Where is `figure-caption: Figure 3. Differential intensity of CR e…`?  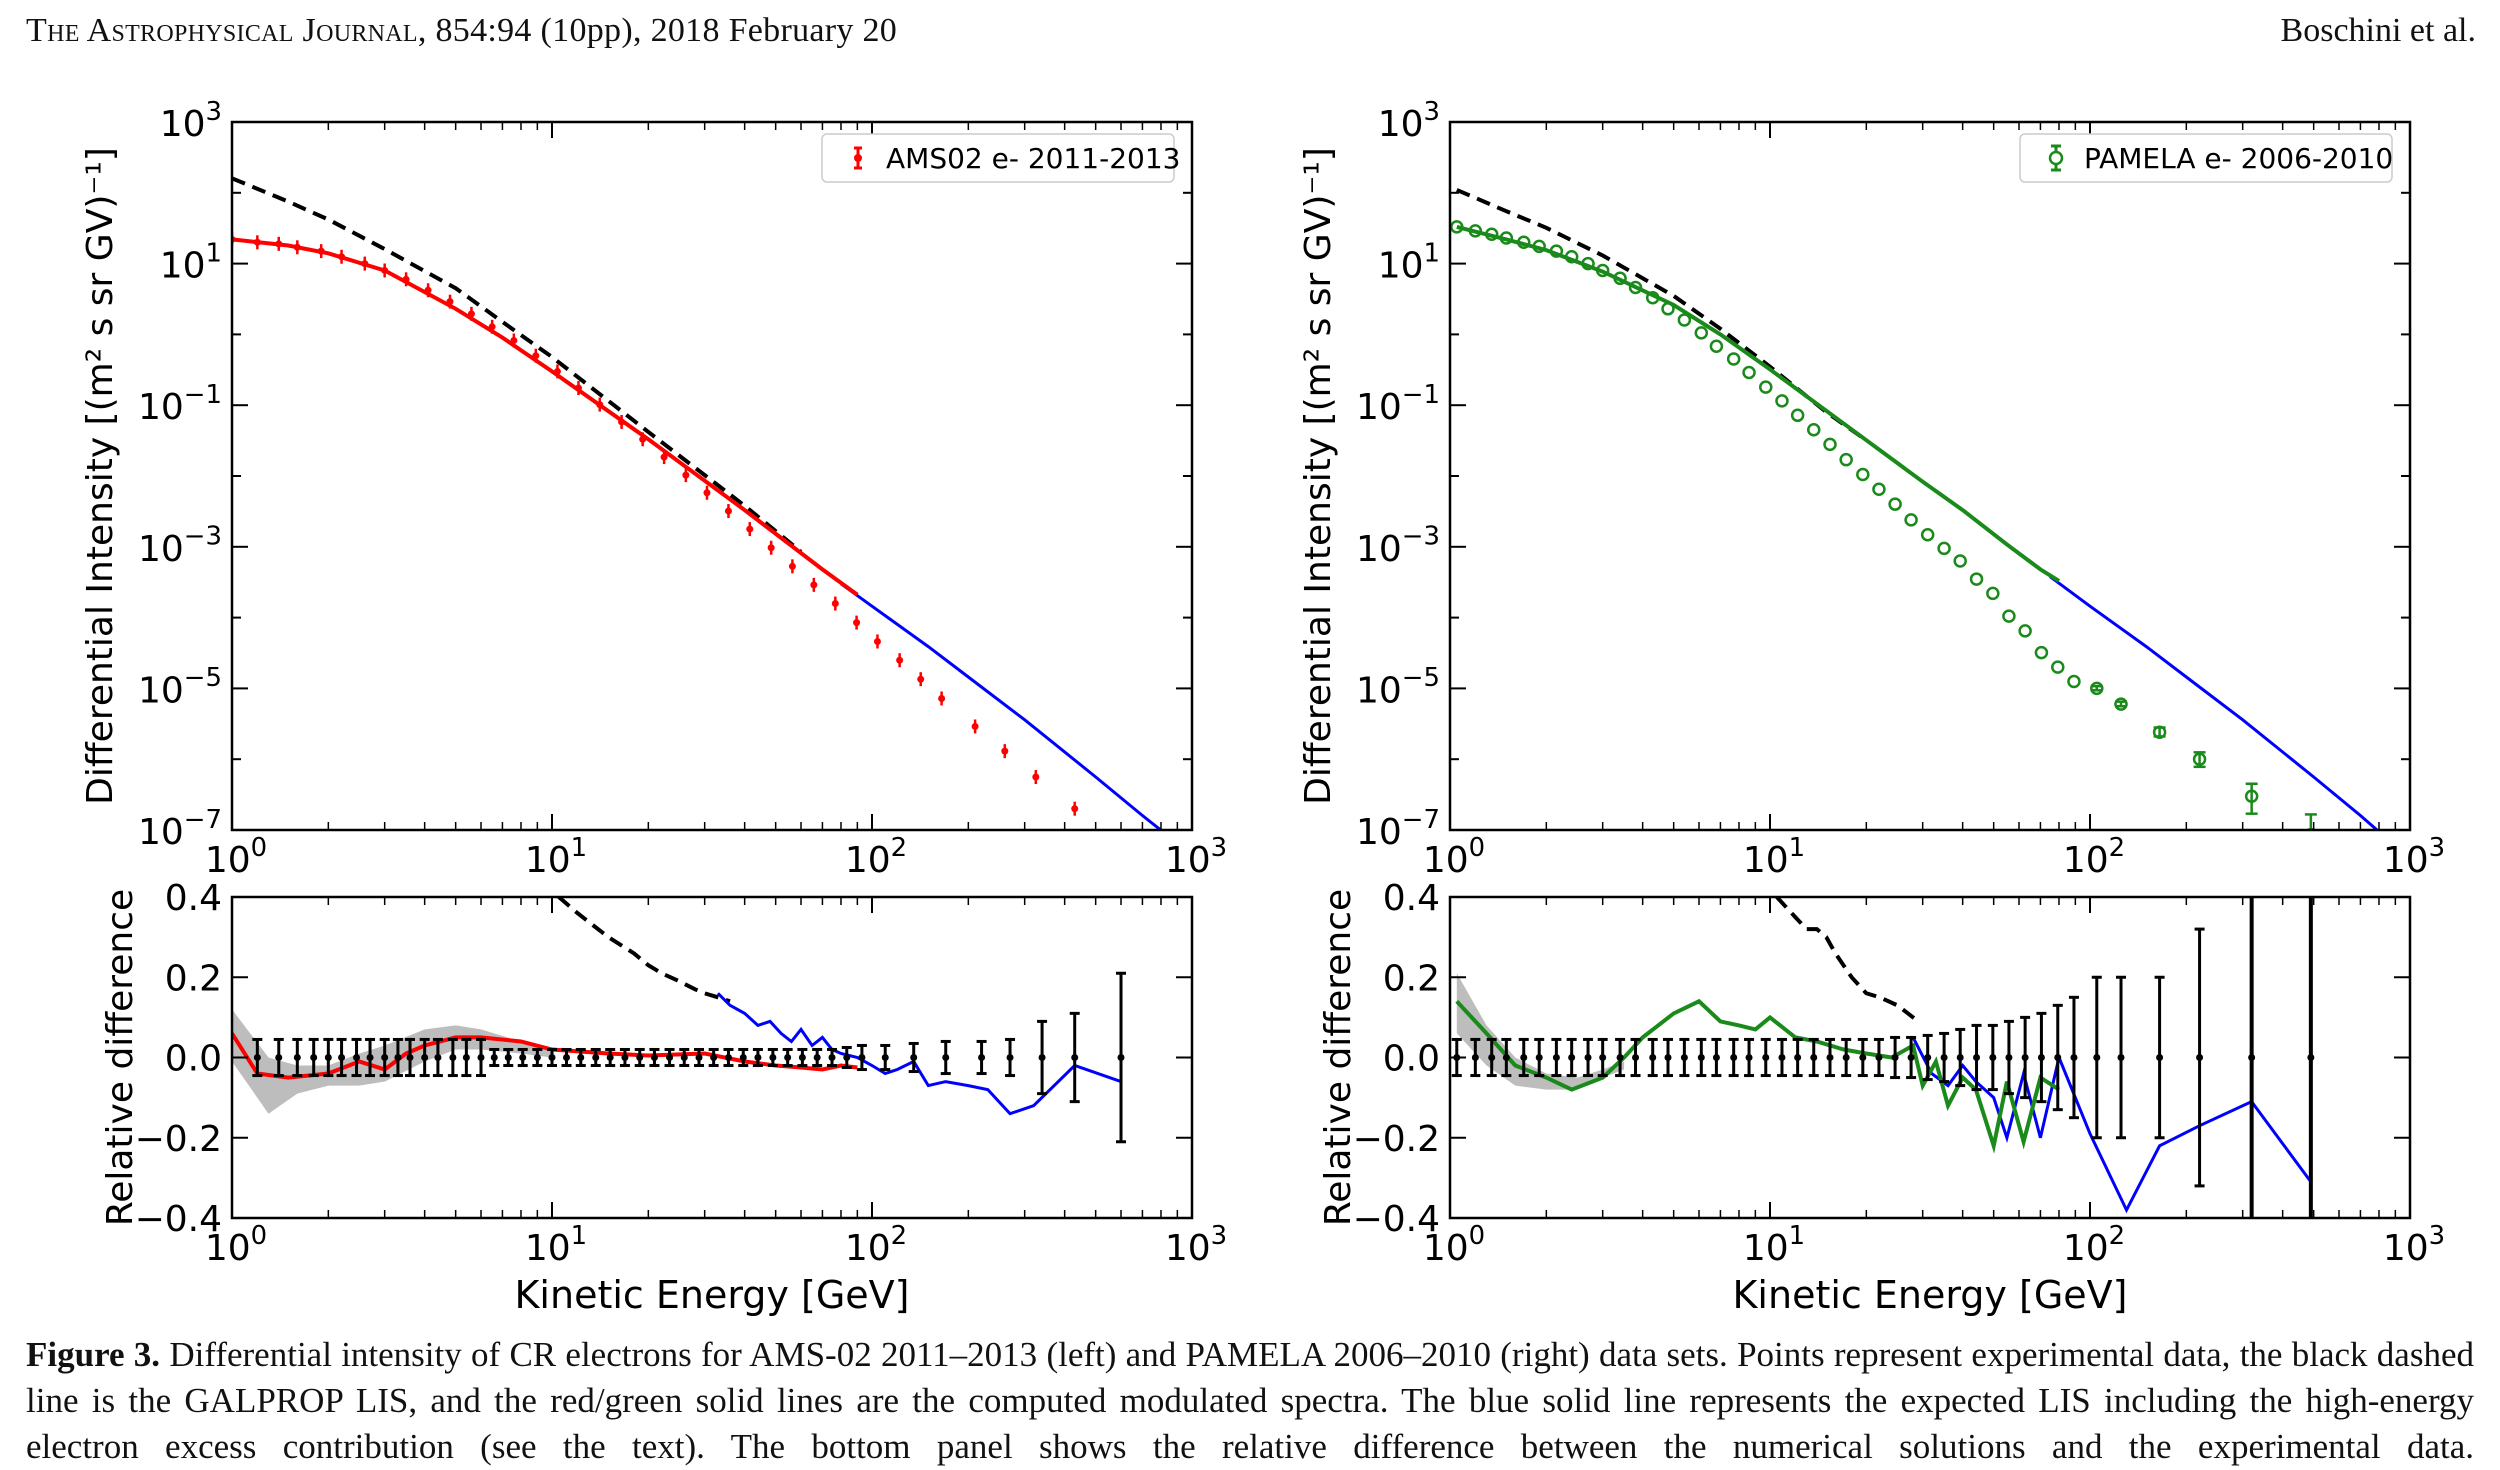
figure-caption: Figure 3. Differential intensity of CR e… is located at coordinates (1250, 1401).